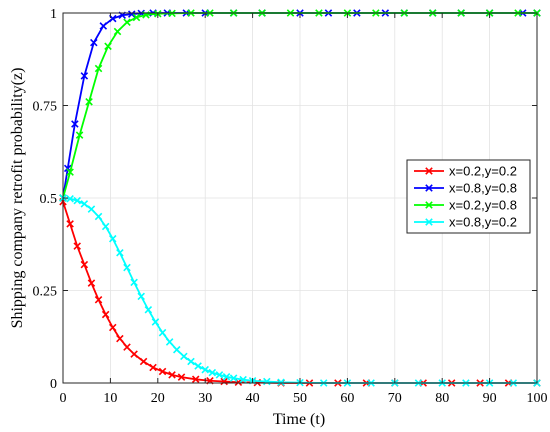  I want to click on legend-label: x=0.2,y=0.2, so click(483, 171).